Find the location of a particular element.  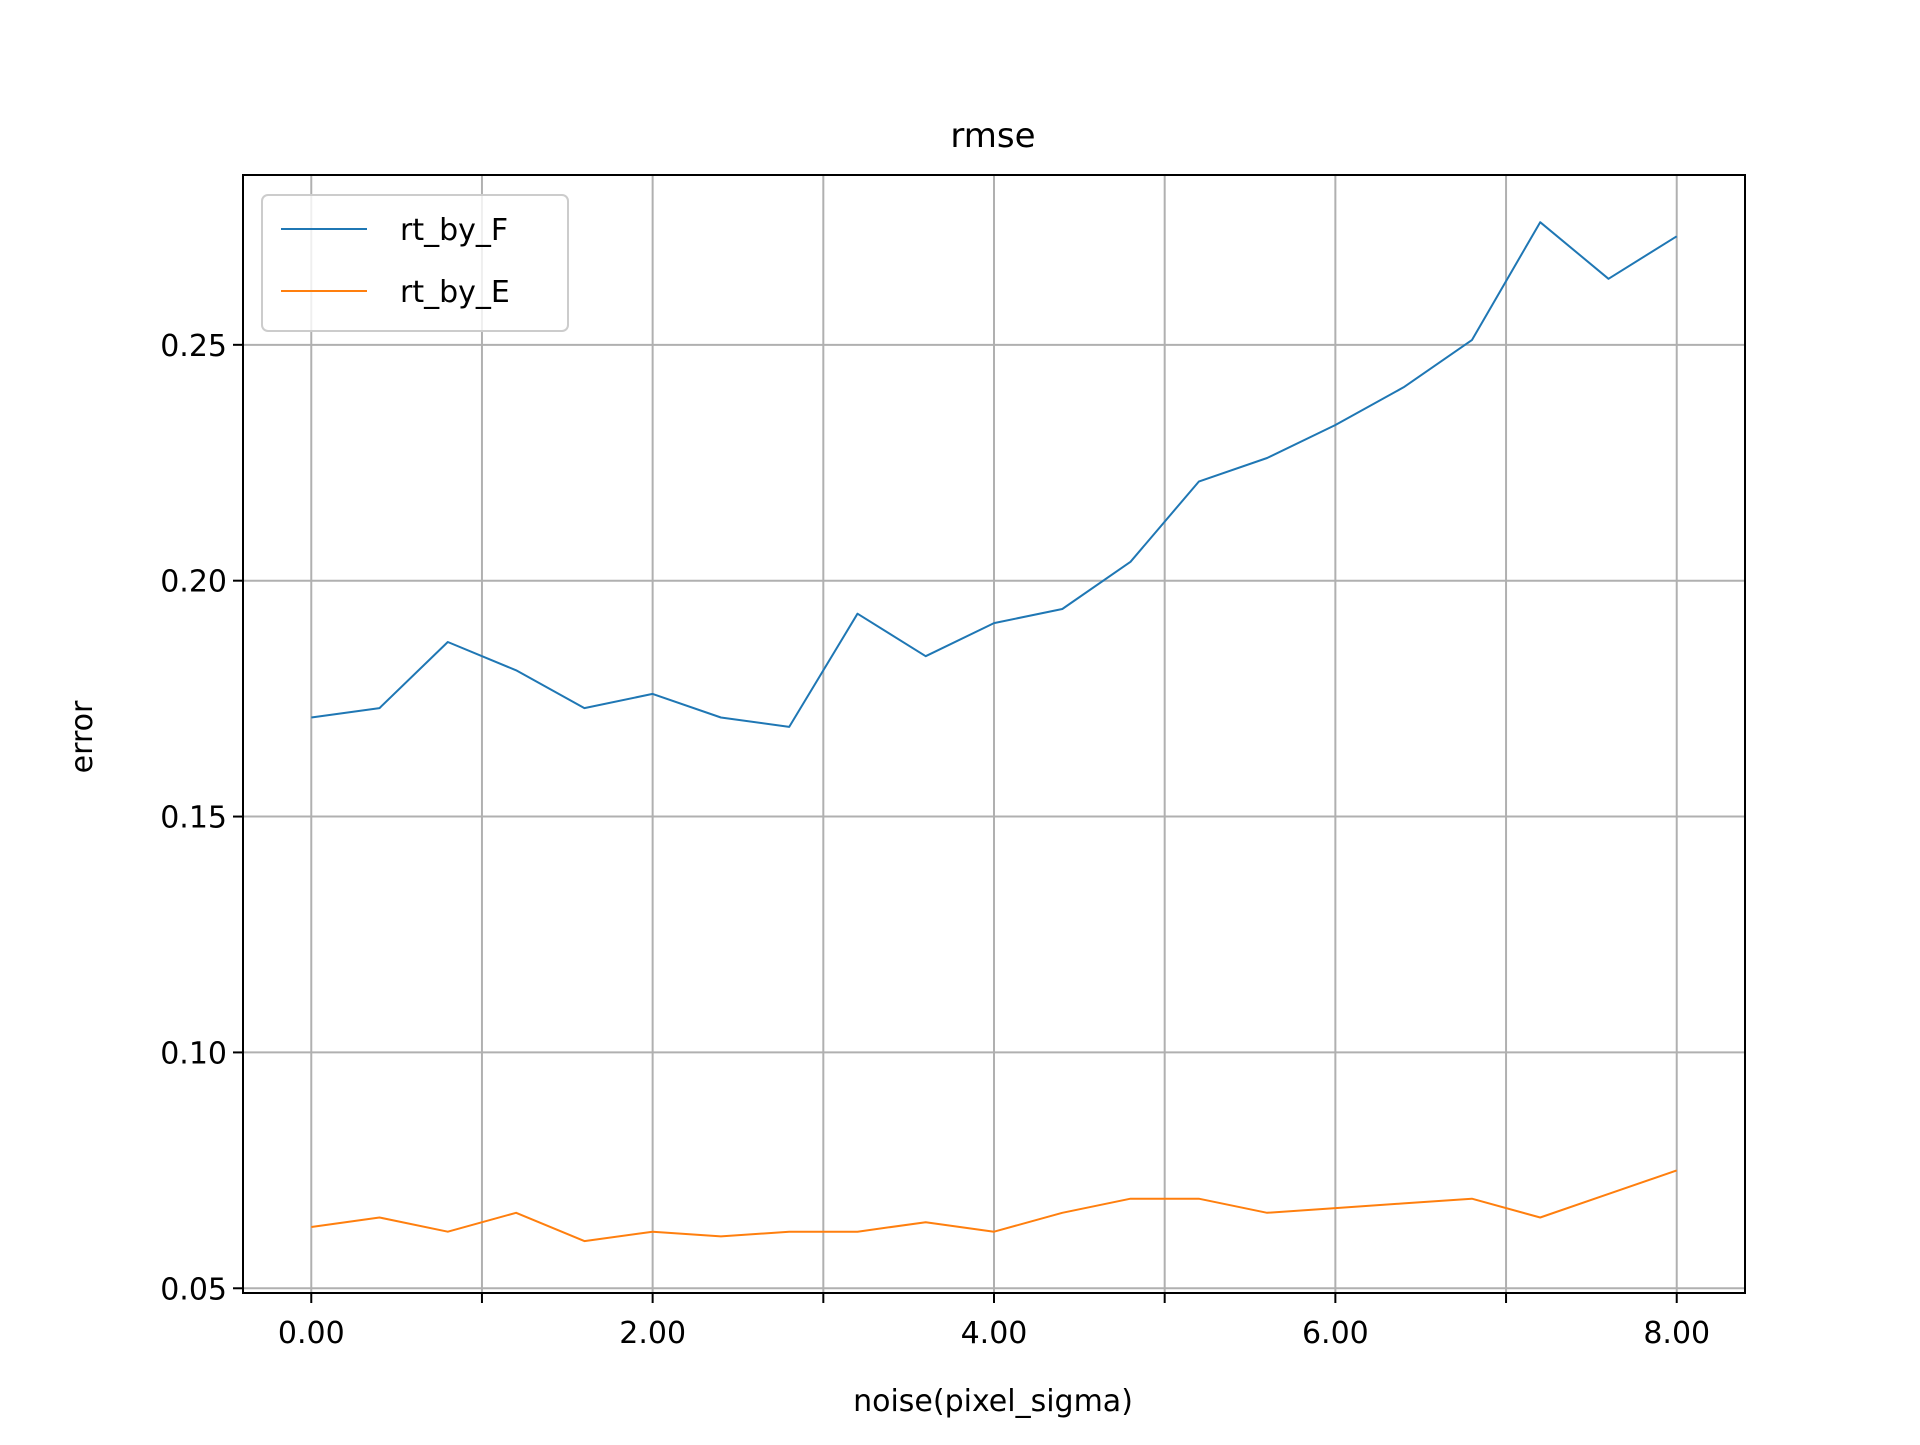

x-axis: 0.00 2.00 4.00 6.00 8.00 is located at coordinates (994, 1322).